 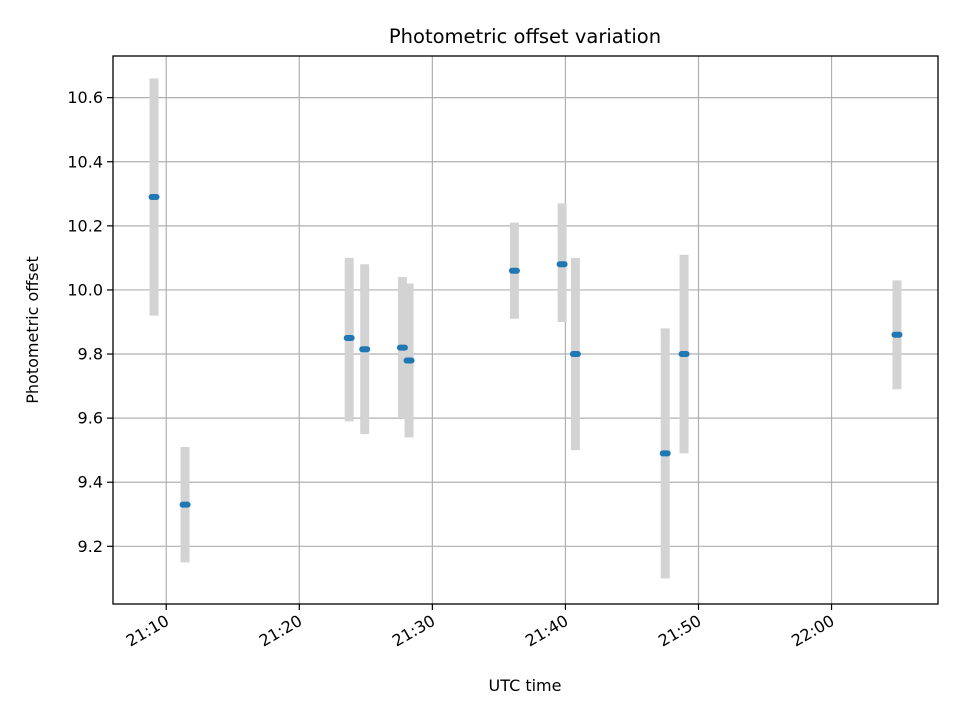 I want to click on y-tick-label: 9.8, so click(x=90, y=354).